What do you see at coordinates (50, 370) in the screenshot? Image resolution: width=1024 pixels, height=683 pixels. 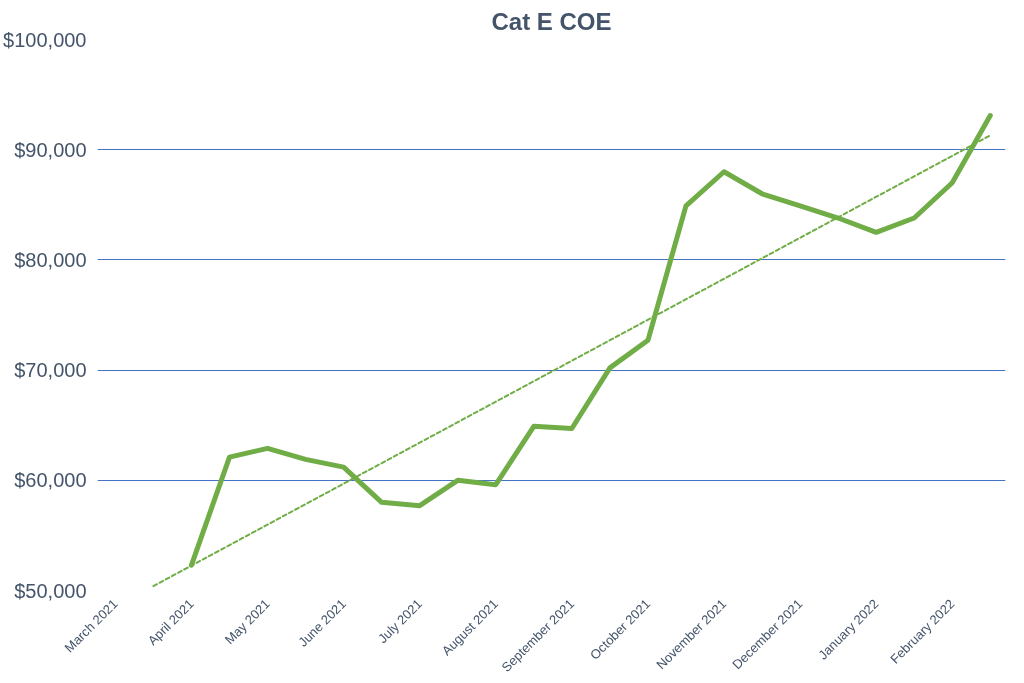 I see `y-tick-label: $70,000` at bounding box center [50, 370].